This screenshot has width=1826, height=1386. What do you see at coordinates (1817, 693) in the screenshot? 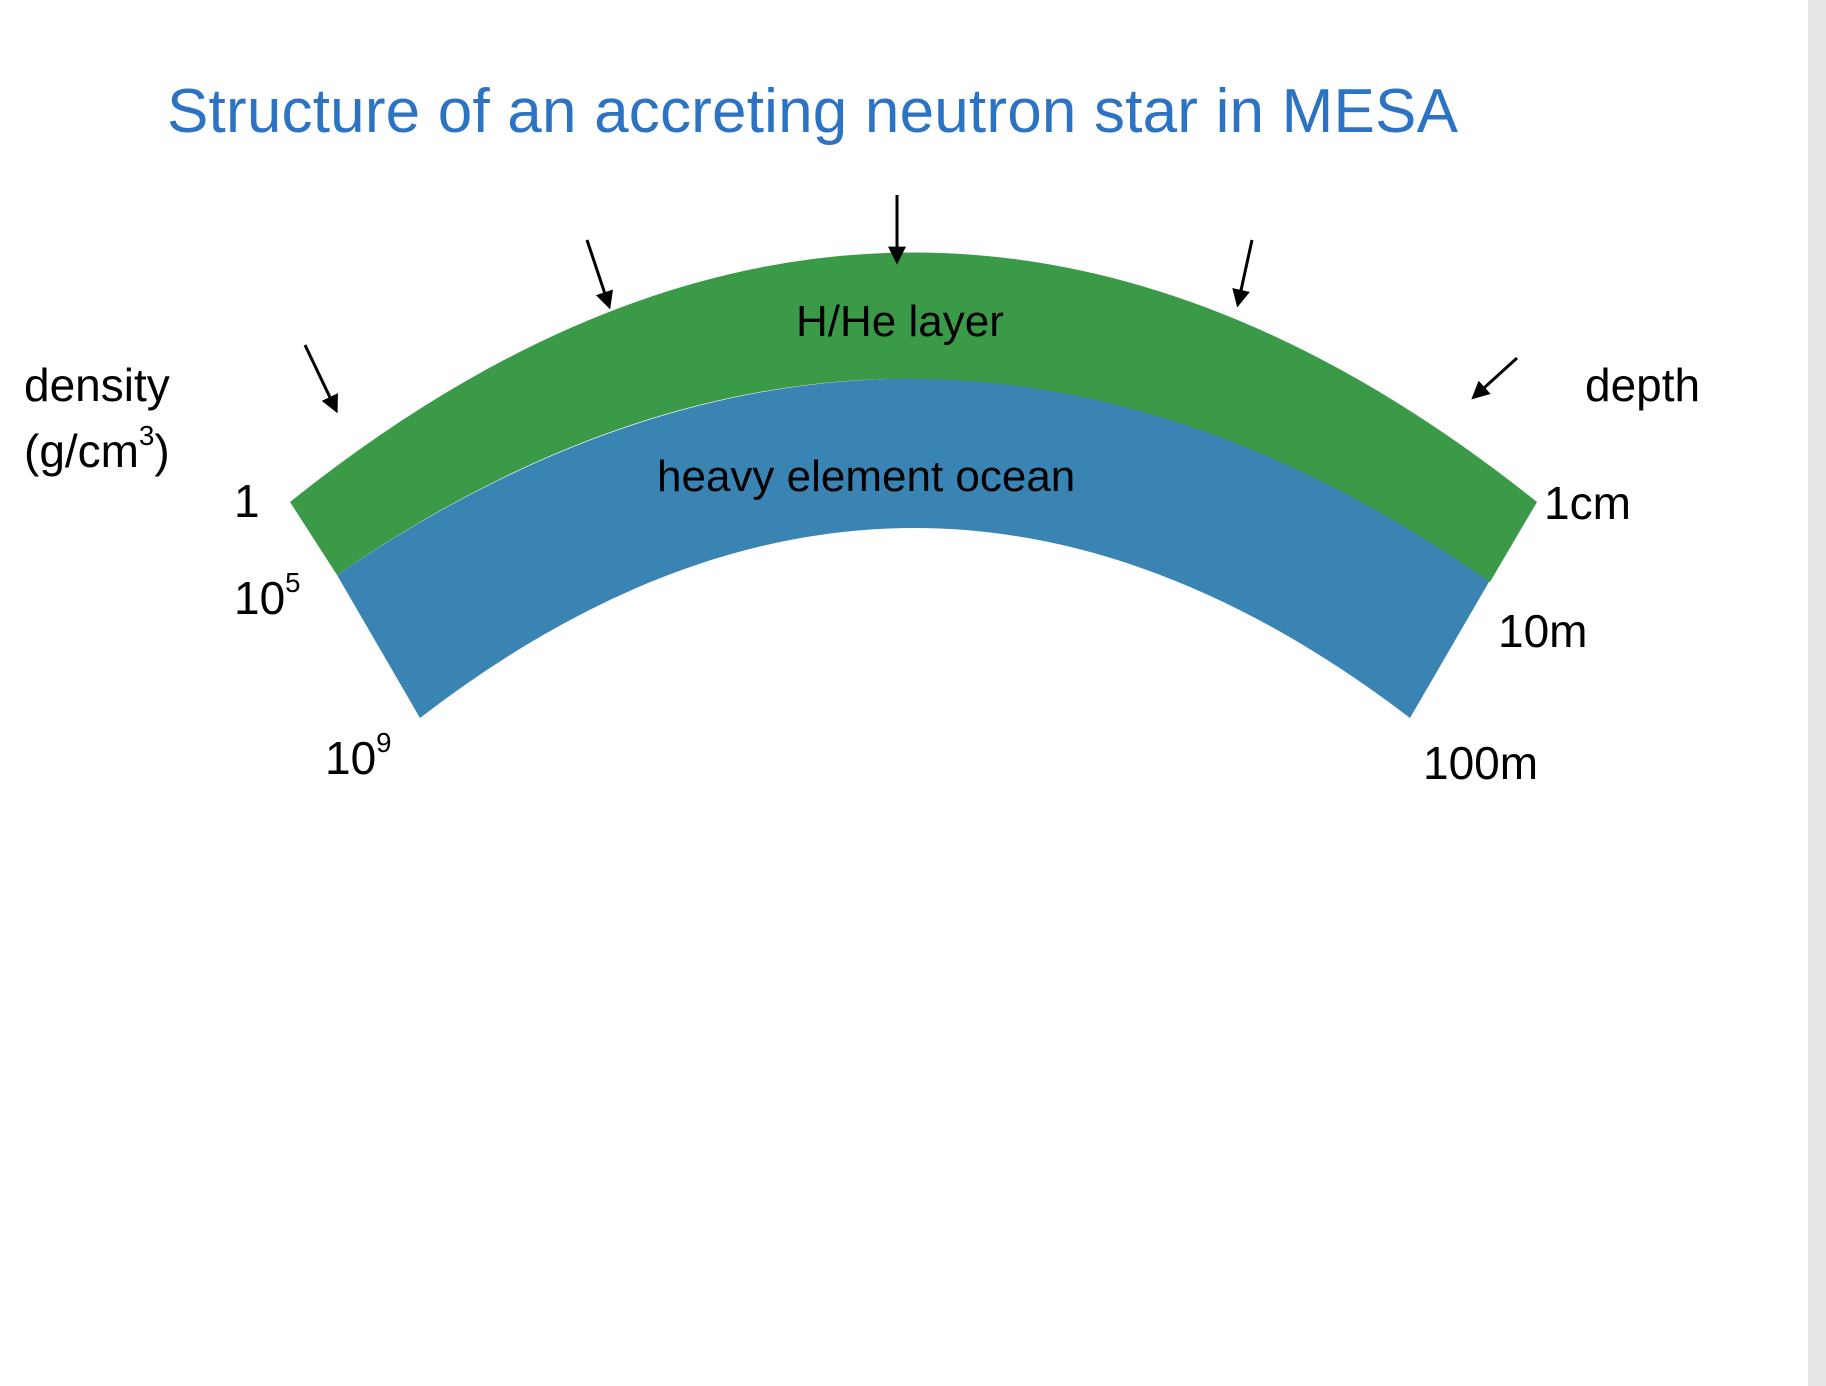
I see `window-edge` at bounding box center [1817, 693].